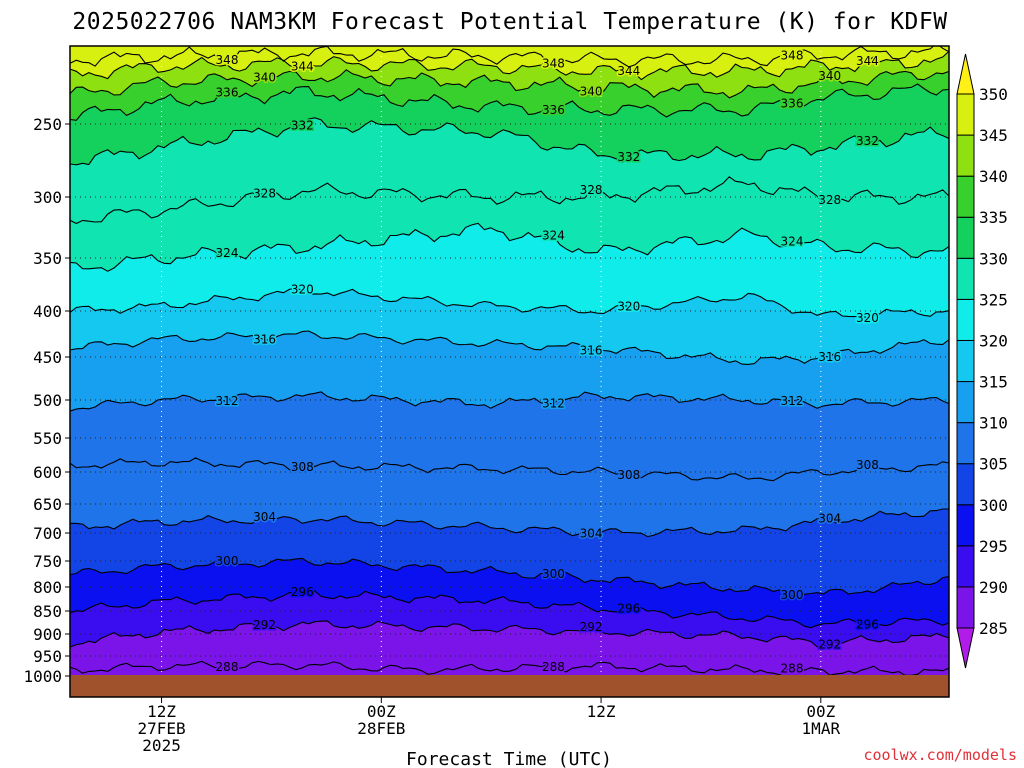  Describe the element at coordinates (993, 423) in the screenshot. I see `colorbar-label: 310` at that location.